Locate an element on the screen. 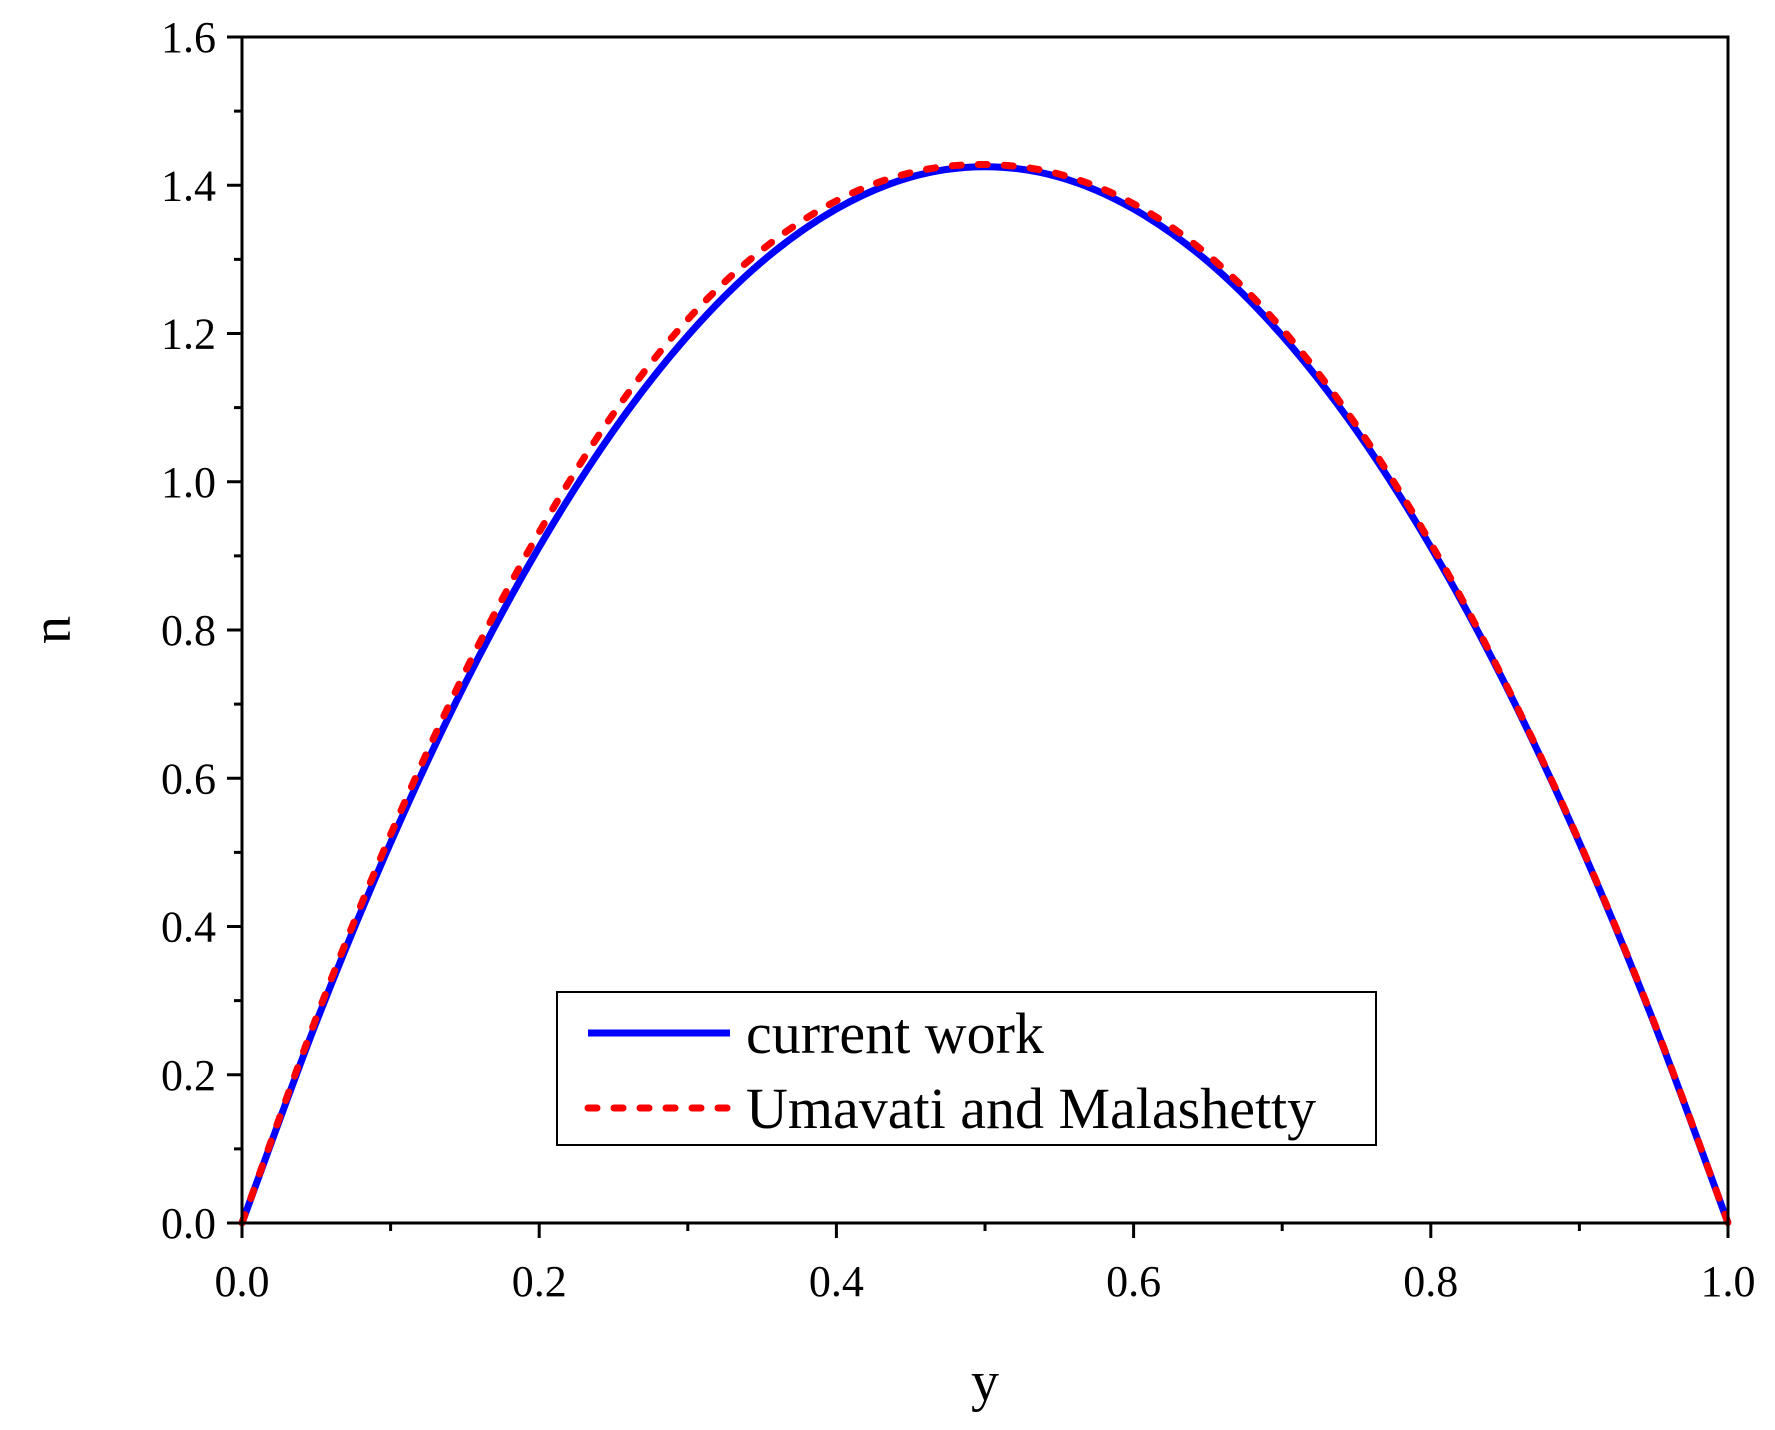 This screenshot has width=1775, height=1430. legend-label-umavati-and-malashetty: Umavati and Malashetty is located at coordinates (1031, 1108).